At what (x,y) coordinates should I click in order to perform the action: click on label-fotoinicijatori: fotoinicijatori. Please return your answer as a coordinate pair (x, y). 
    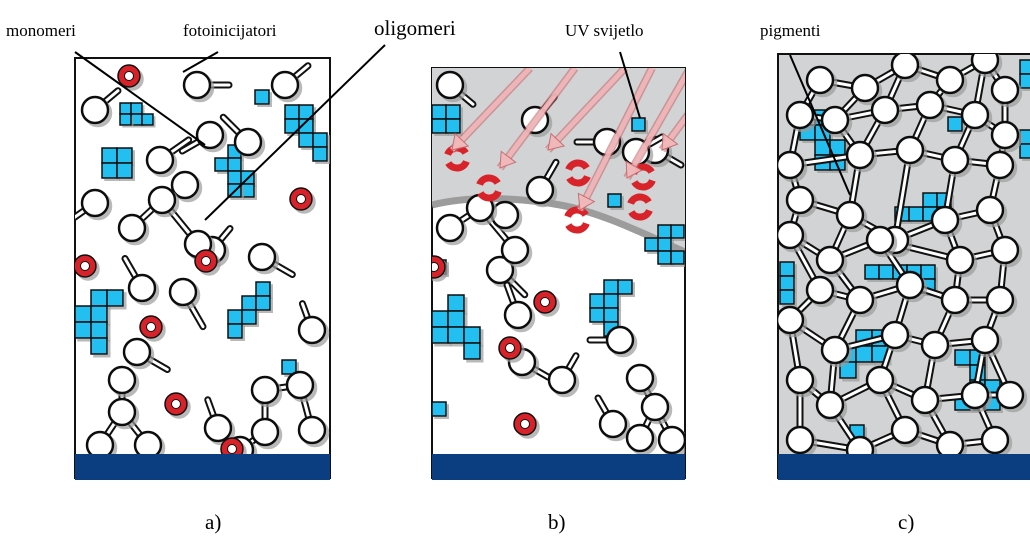
    Looking at the image, I should click on (230, 30).